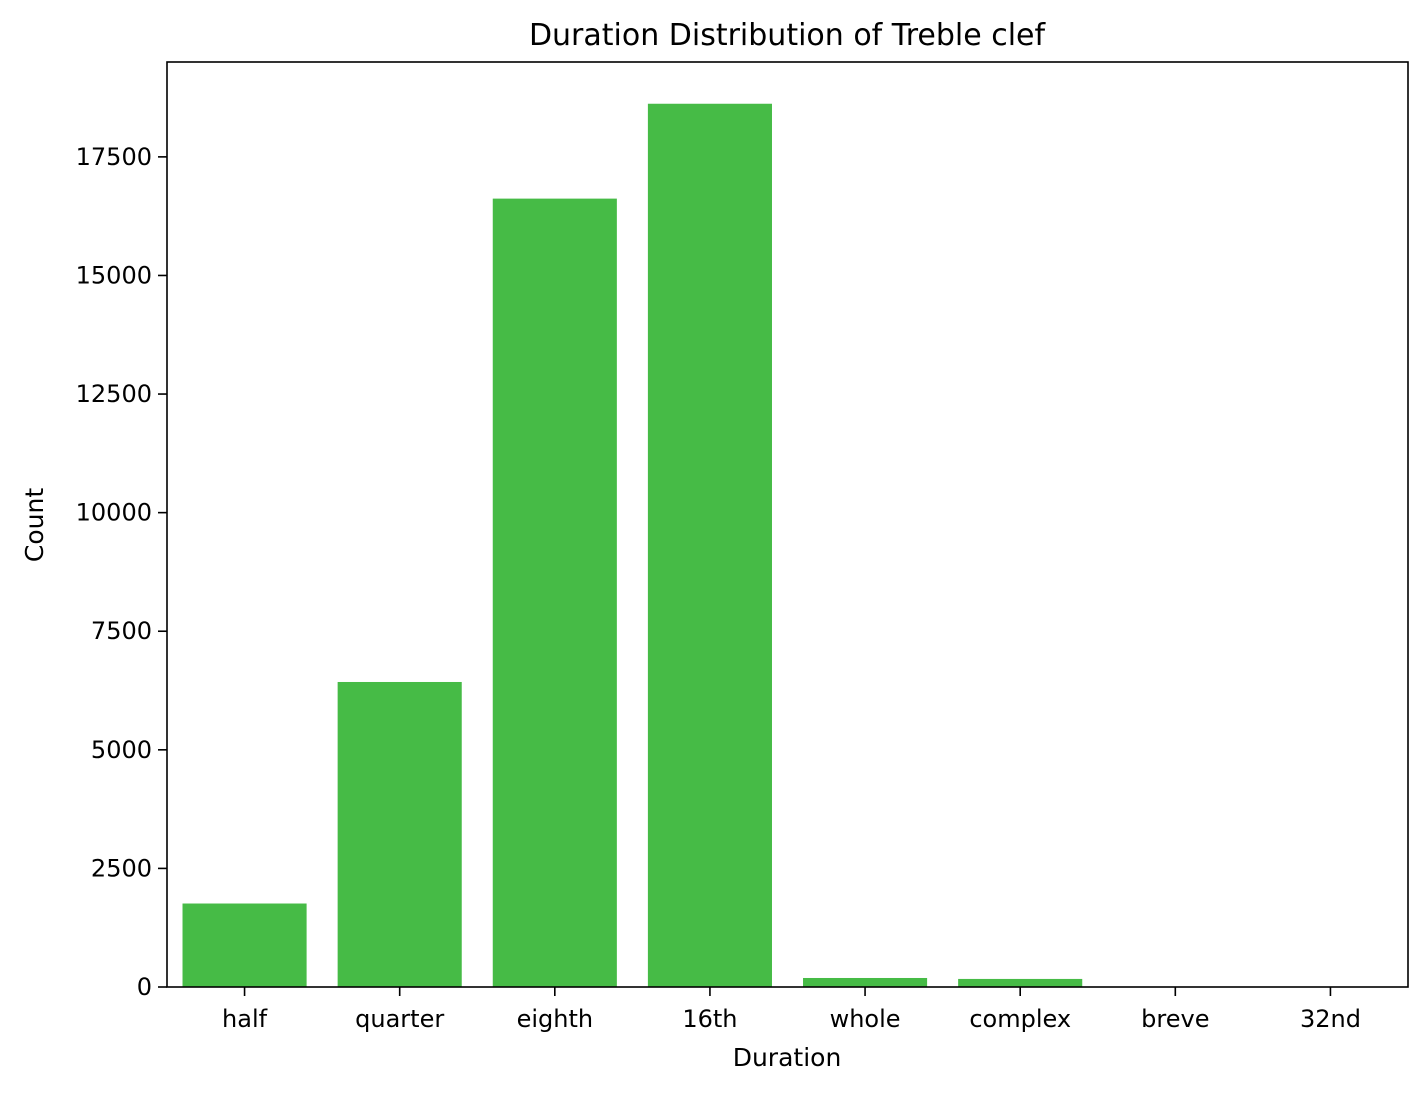 The image size is (1427, 1093). Describe the element at coordinates (1330, 1019) in the screenshot. I see `x-tick-label: 32nd` at that location.